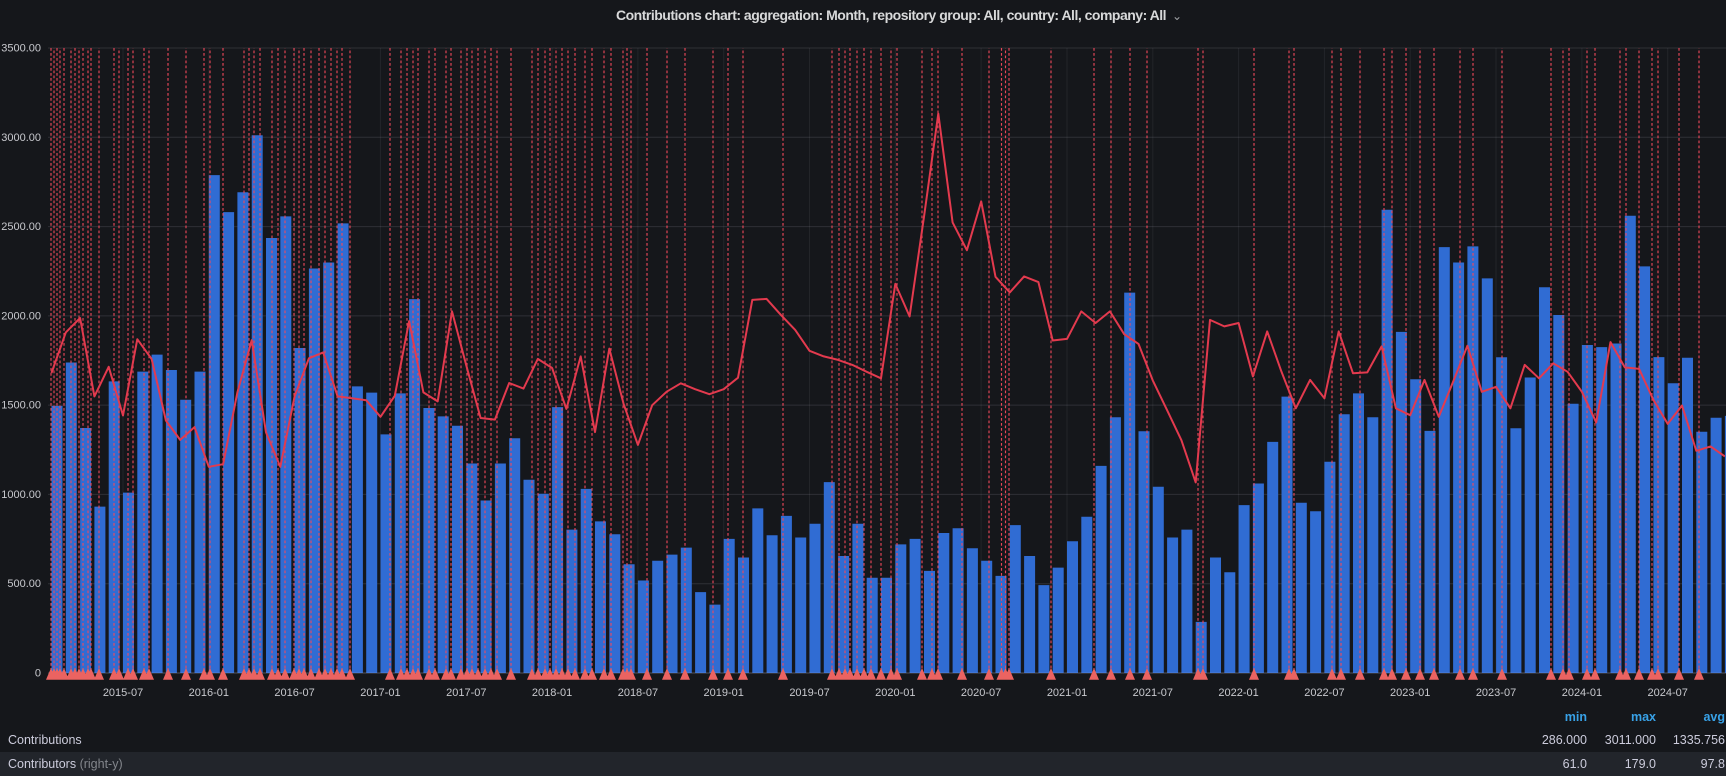 The height and width of the screenshot is (776, 1726). Describe the element at coordinates (21, 406) in the screenshot. I see `svg-text: 1500.00` at that location.